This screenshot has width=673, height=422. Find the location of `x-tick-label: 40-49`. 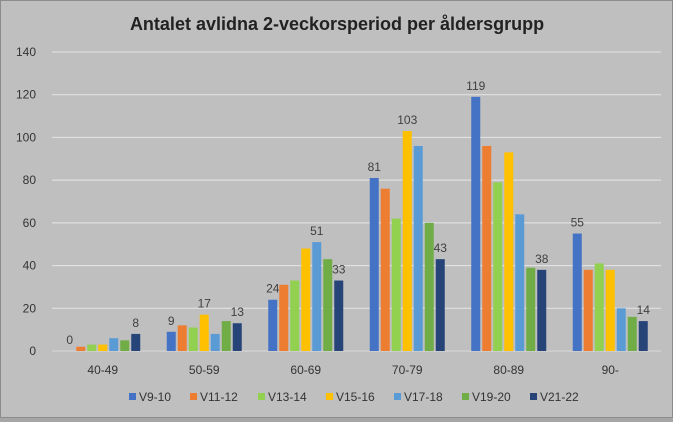

x-tick-label: 40-49 is located at coordinates (102, 370).